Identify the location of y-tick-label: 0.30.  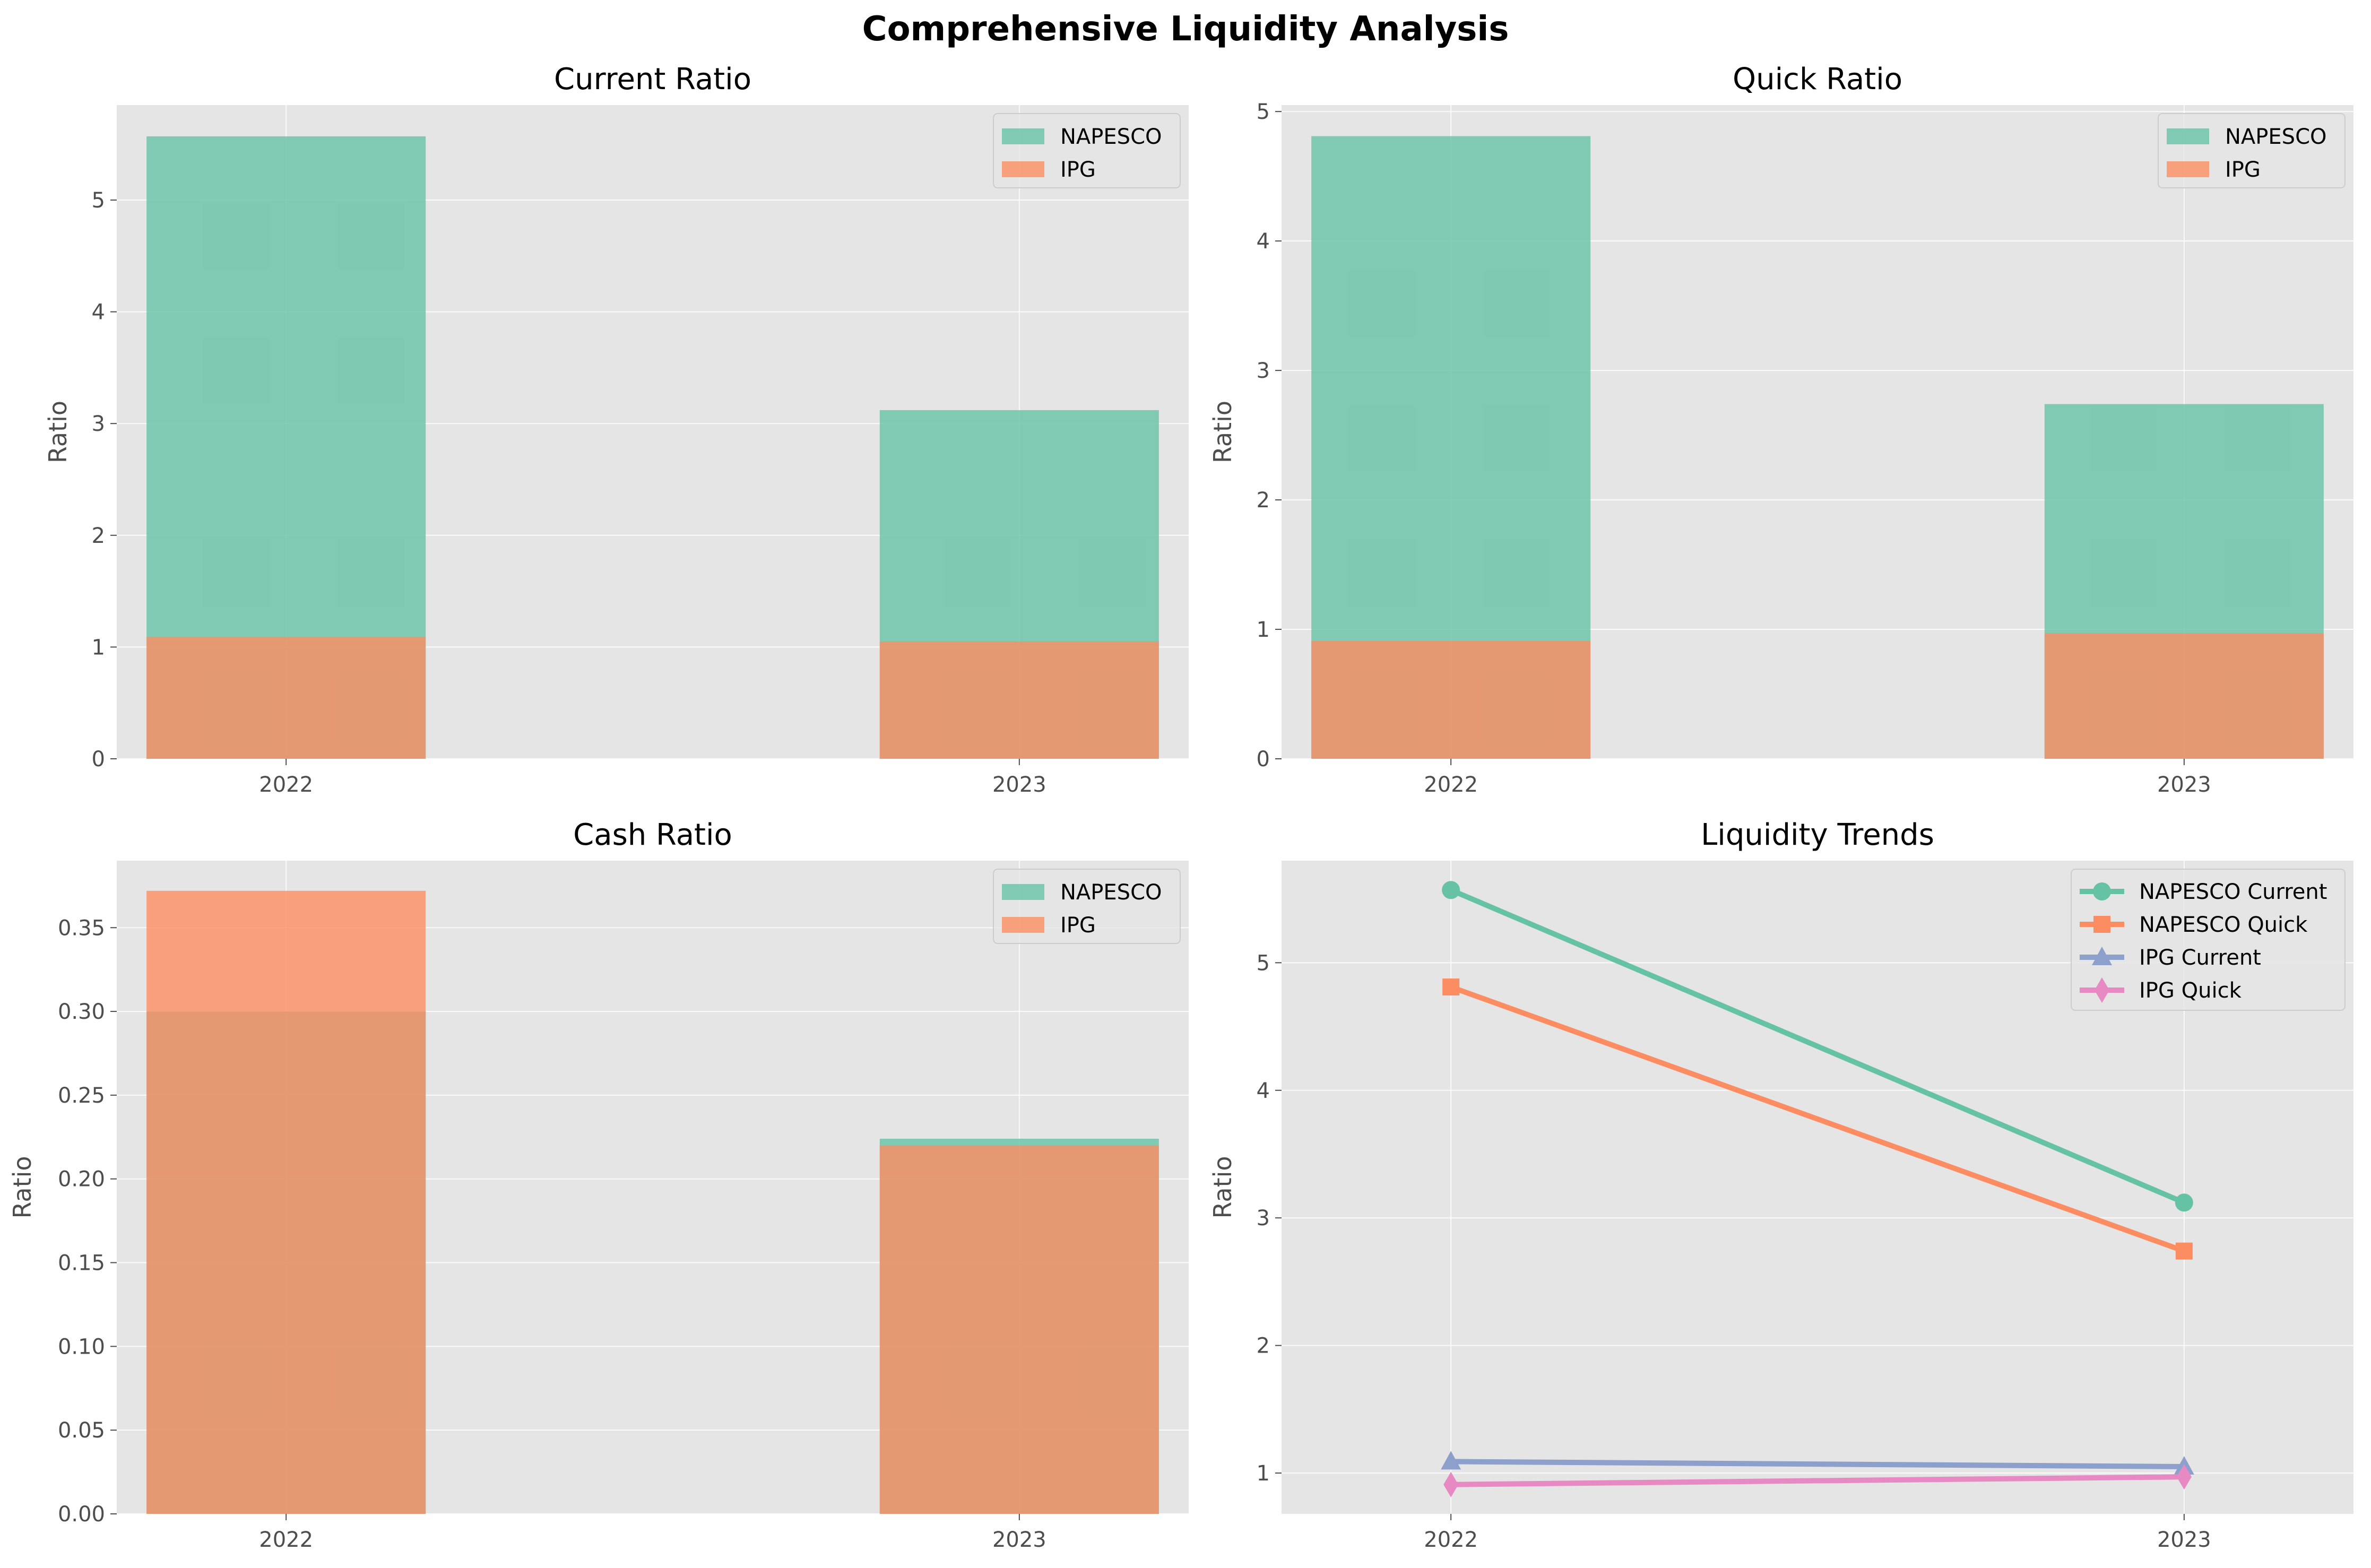
(81, 1012).